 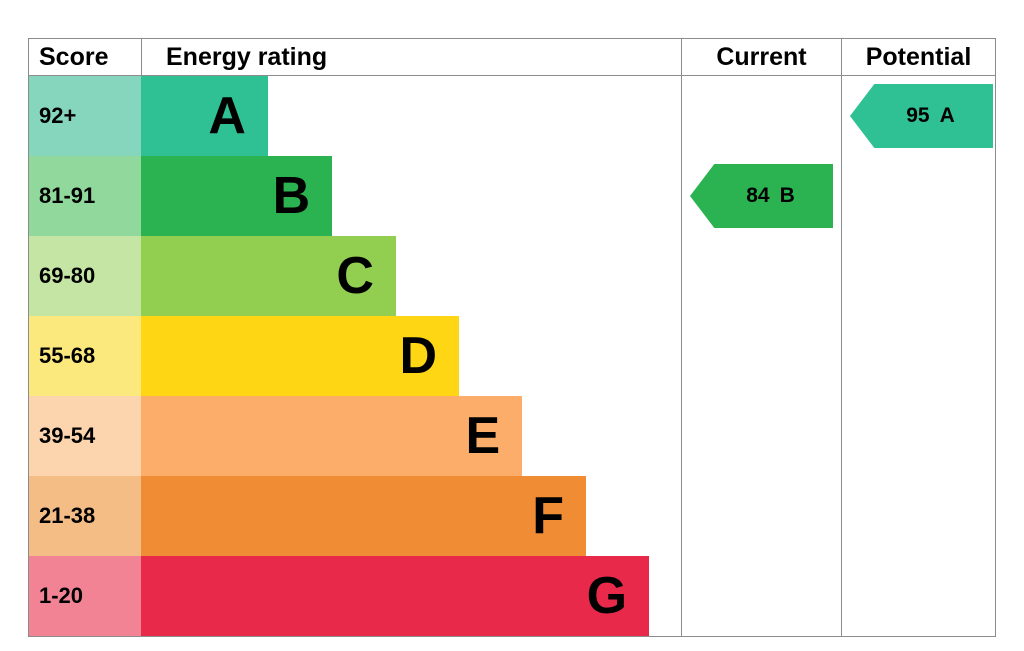 What do you see at coordinates (418, 356) in the screenshot?
I see `band-letter: D` at bounding box center [418, 356].